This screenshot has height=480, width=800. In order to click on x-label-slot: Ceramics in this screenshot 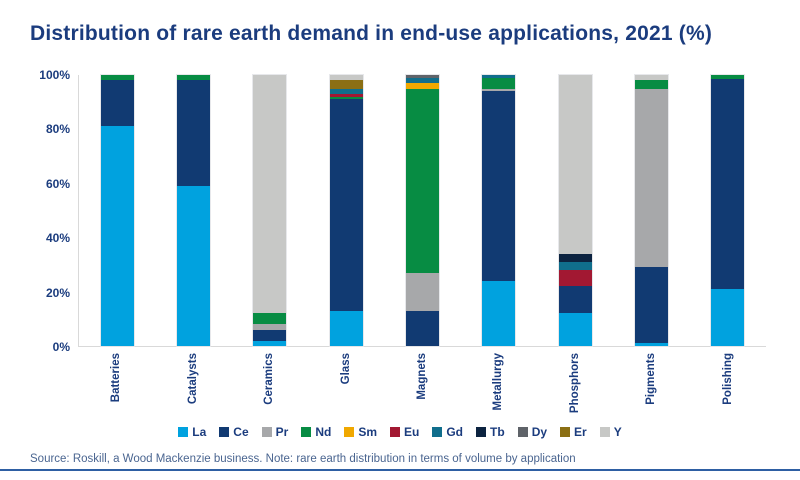, I will do `click(269, 388)`.